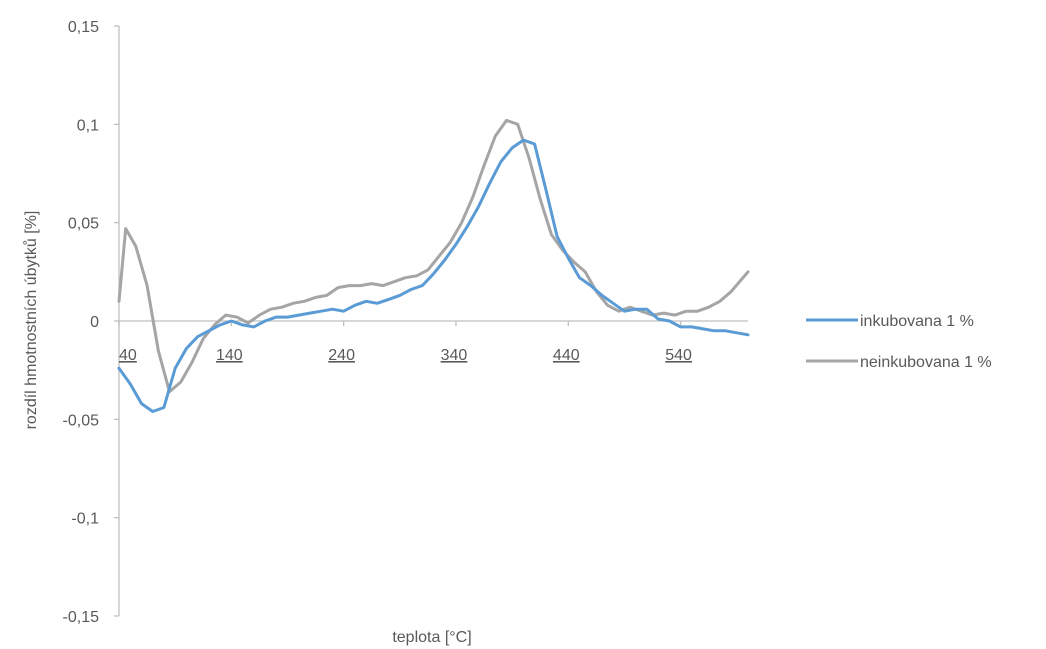 This screenshot has height=649, width=1046. Describe the element at coordinates (917, 321) in the screenshot. I see `legend-label: inkubovana 1 %` at that location.